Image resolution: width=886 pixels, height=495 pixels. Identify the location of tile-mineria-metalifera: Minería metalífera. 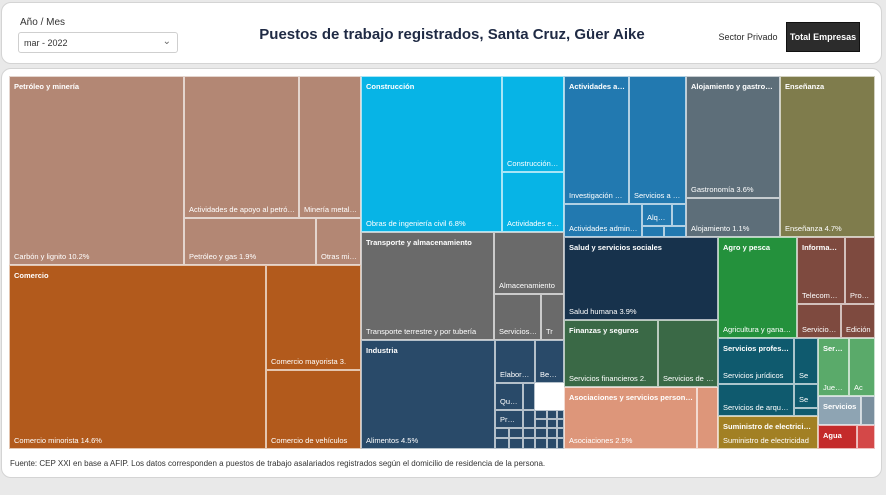
(330, 147).